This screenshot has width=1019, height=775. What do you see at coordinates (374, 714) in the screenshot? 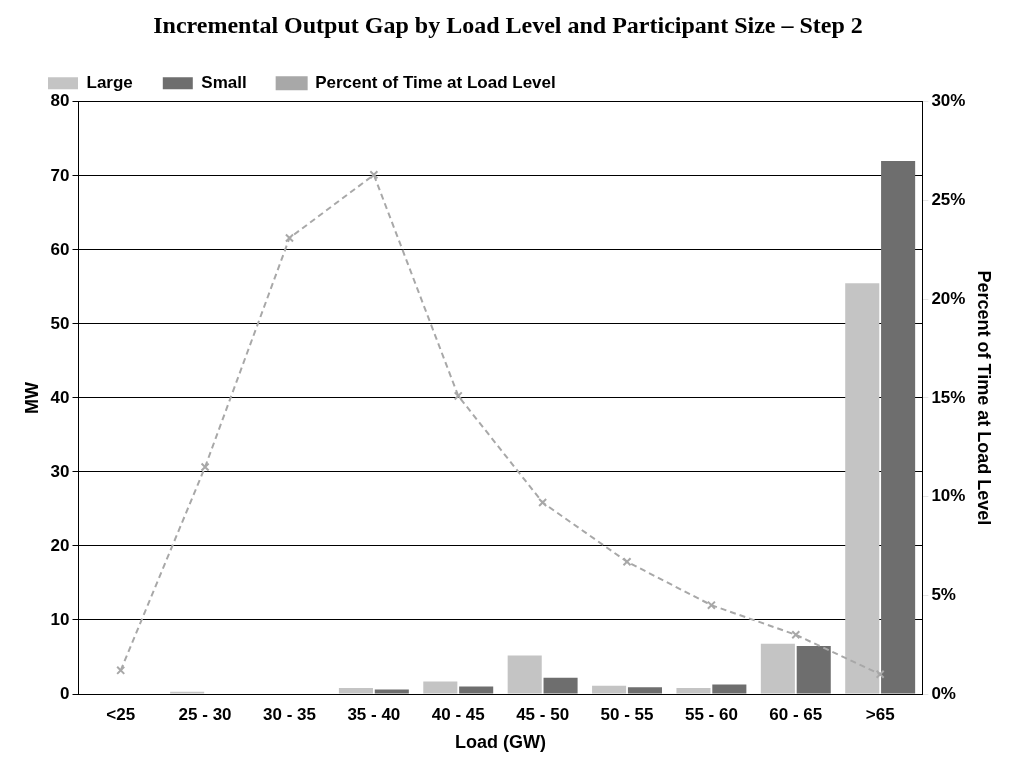
I see `x-tick-label: 35 - 40` at bounding box center [374, 714].